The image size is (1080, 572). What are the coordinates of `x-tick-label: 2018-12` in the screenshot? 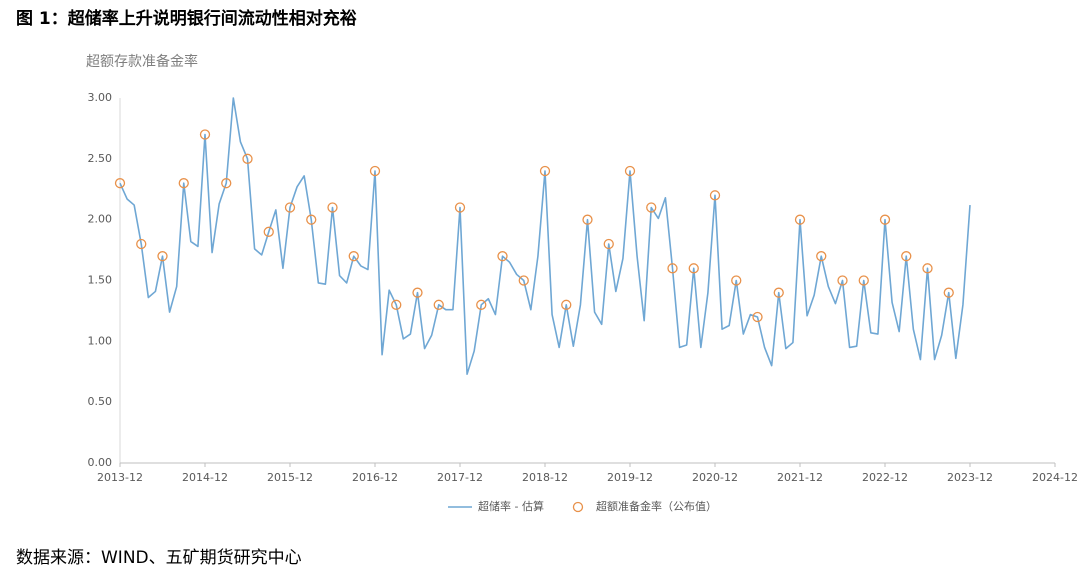 It's located at (545, 477).